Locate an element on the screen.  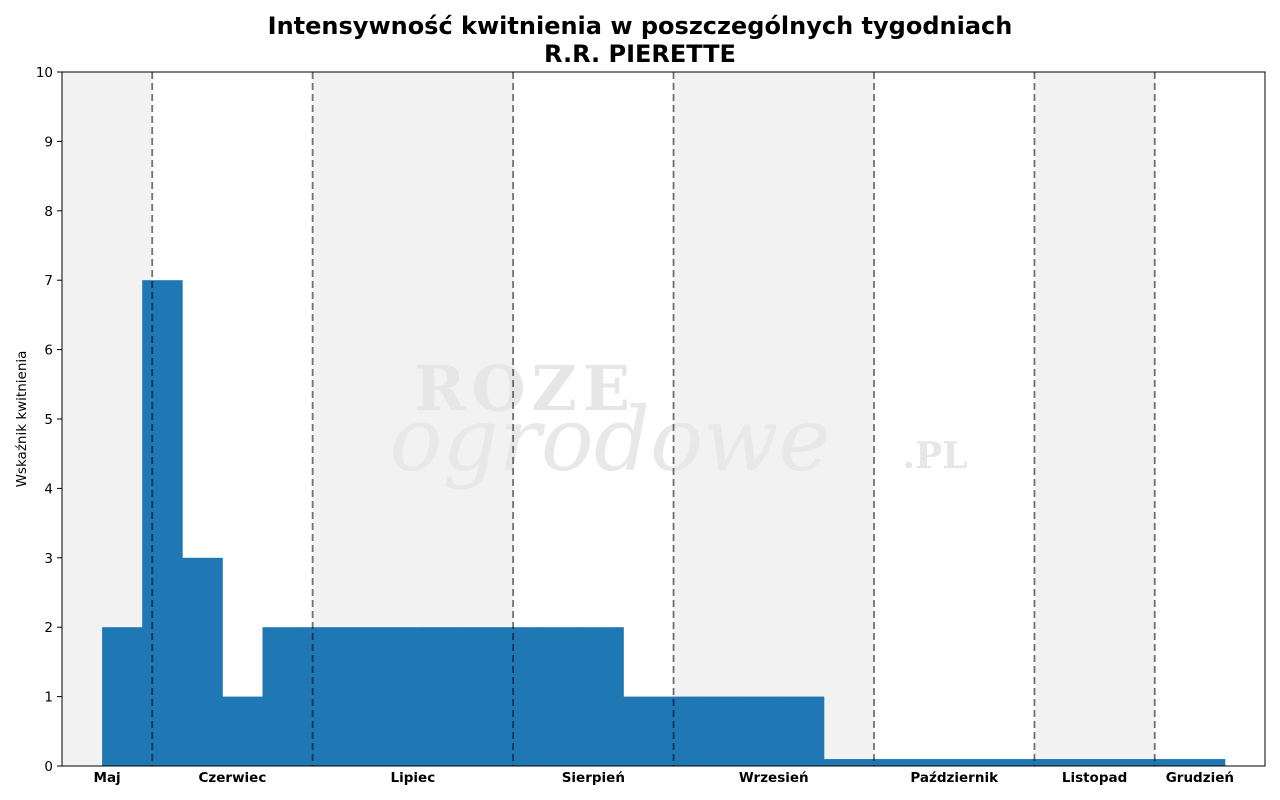
month-label: Maj is located at coordinates (107, 778).